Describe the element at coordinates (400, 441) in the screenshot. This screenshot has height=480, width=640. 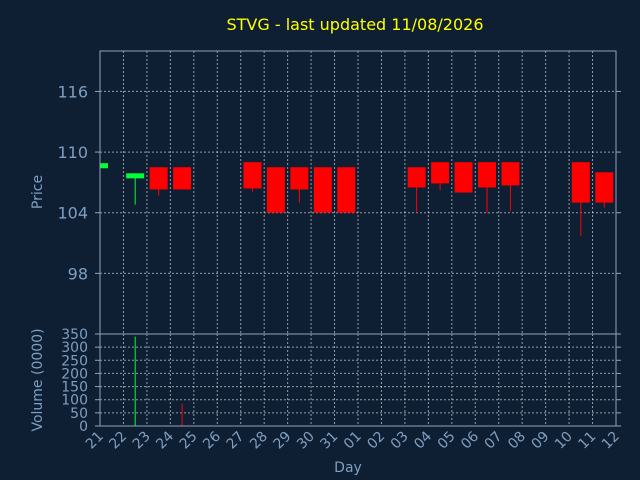
I see `x-tick-label: 03` at that location.